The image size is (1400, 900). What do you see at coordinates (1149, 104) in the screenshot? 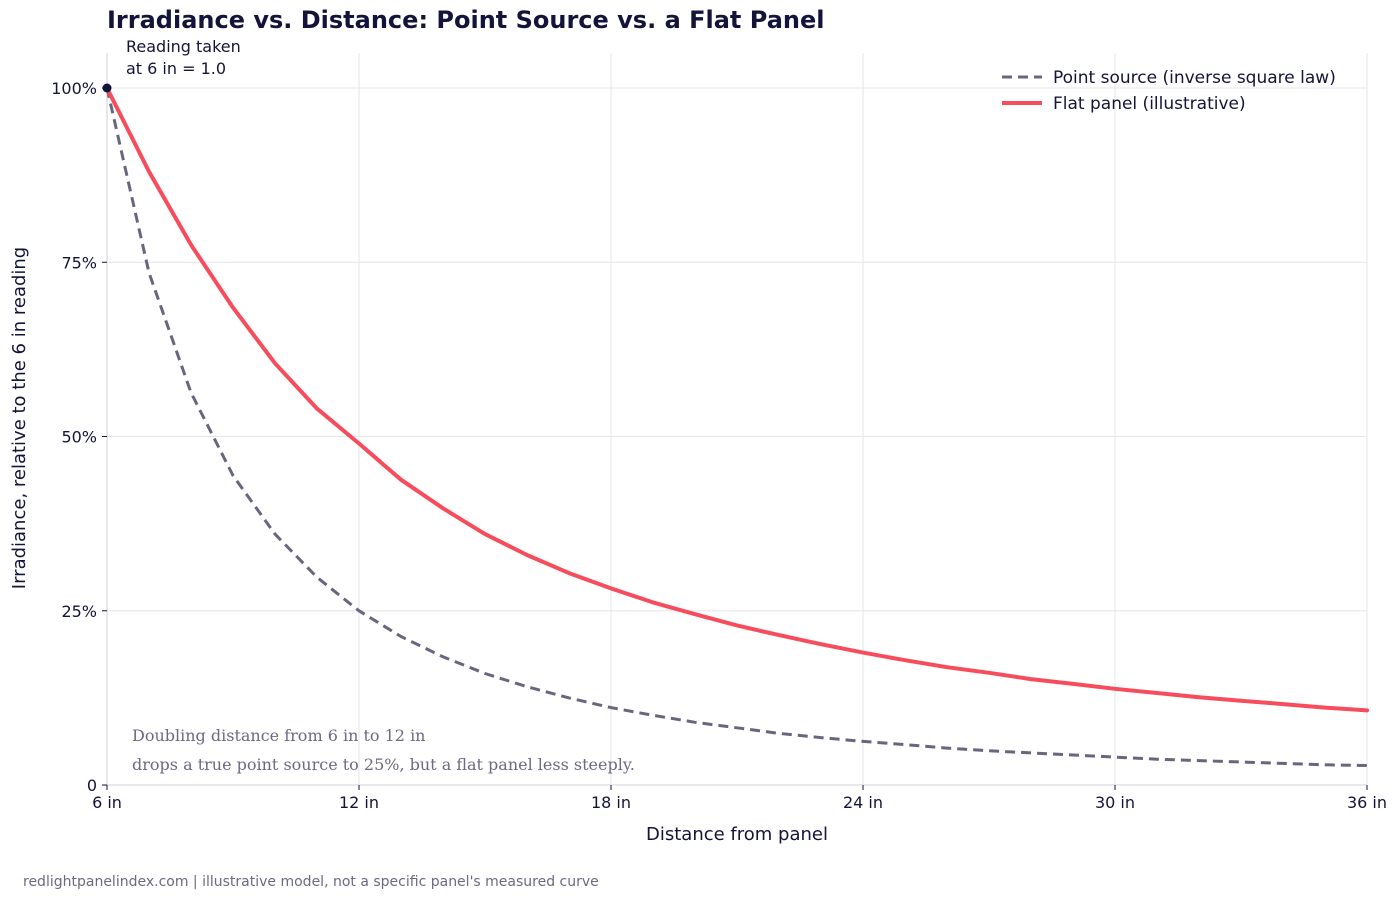
I see `legend-label-flat-panel: Flat panel (illustrative)` at bounding box center [1149, 104].